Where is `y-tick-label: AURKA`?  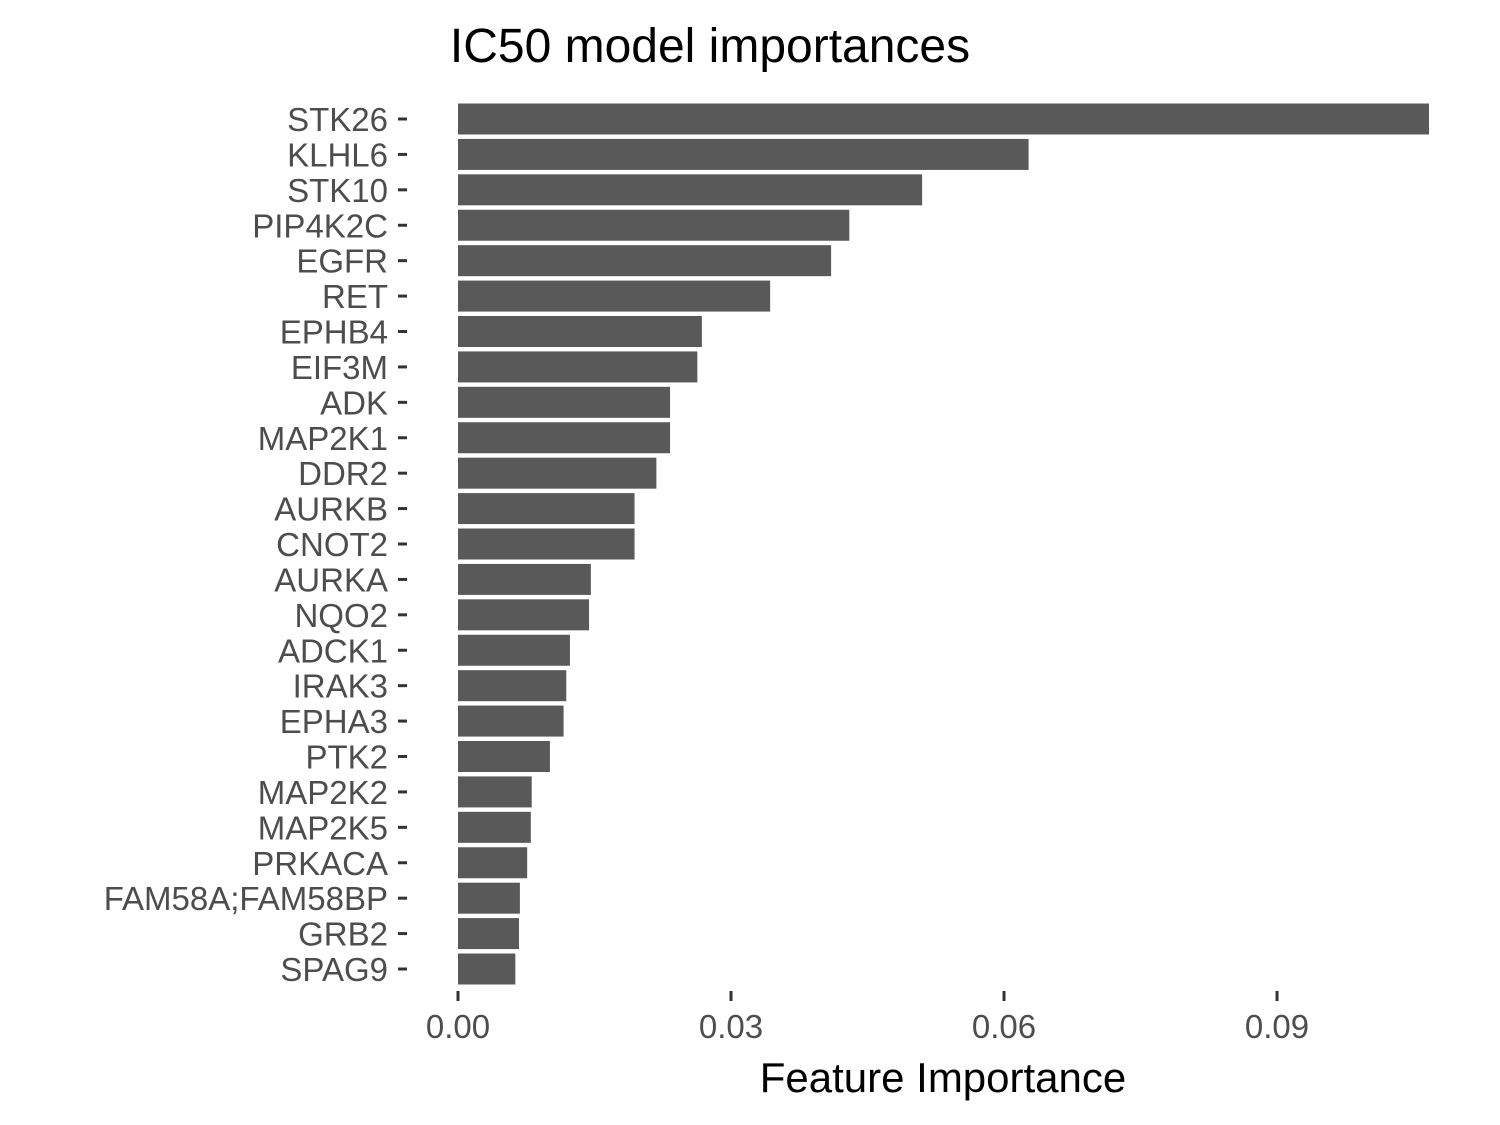
y-tick-label: AURKA is located at coordinates (331, 579).